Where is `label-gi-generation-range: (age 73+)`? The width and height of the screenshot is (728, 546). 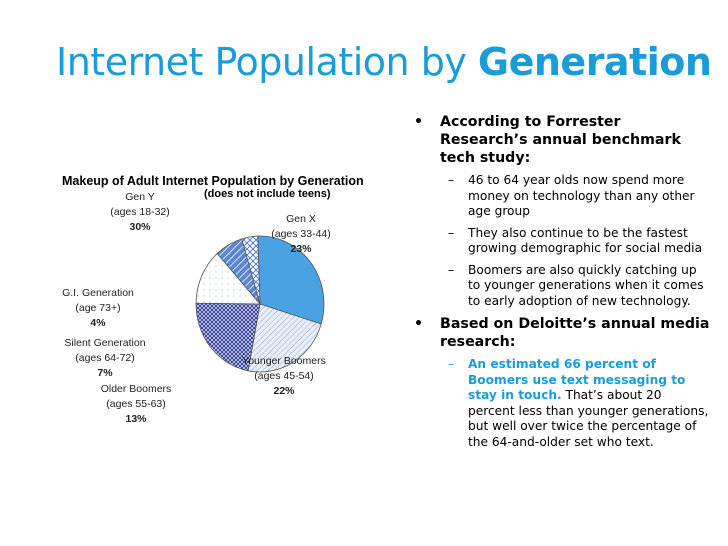 label-gi-generation-range: (age 73+) is located at coordinates (98, 308).